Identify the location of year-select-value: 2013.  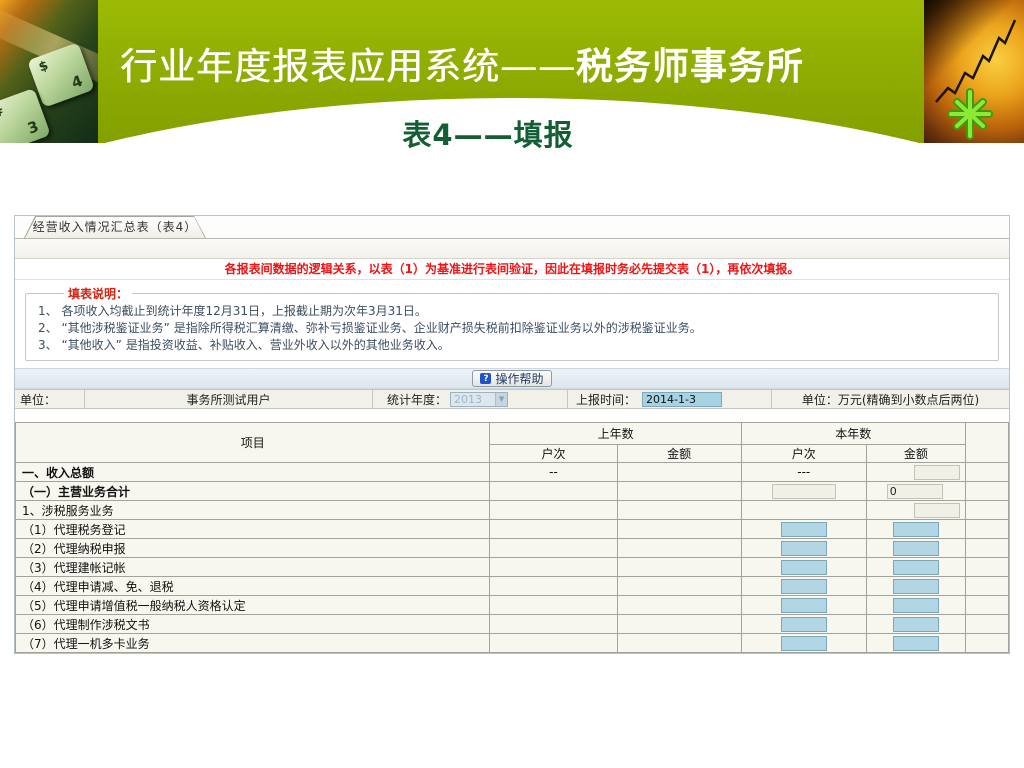
(468, 399).